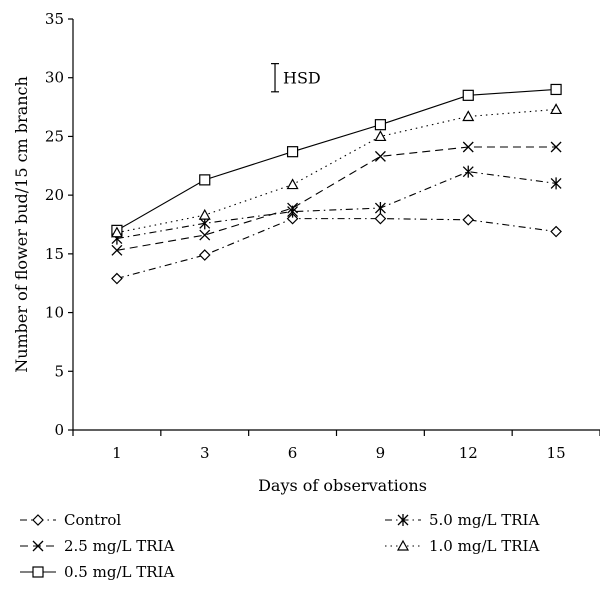 The width and height of the screenshot is (600, 592). Describe the element at coordinates (54, 136) in the screenshot. I see `y-tick-label: 25` at that location.